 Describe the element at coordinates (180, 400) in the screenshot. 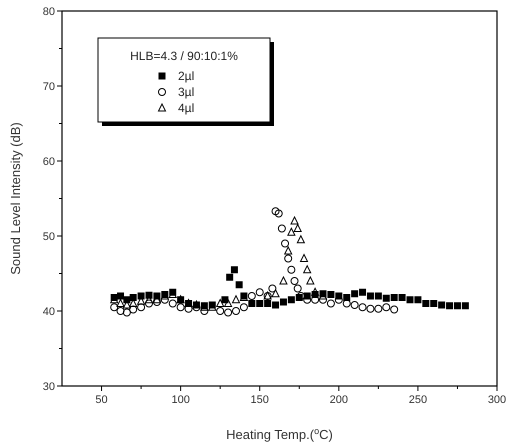

I see `x-tick-label: 100` at that location.